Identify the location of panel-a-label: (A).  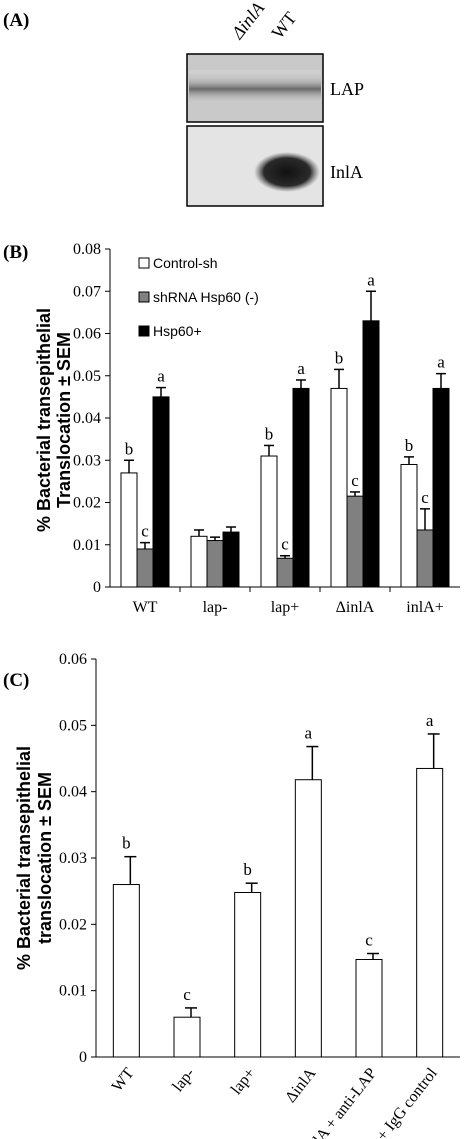
(16, 20).